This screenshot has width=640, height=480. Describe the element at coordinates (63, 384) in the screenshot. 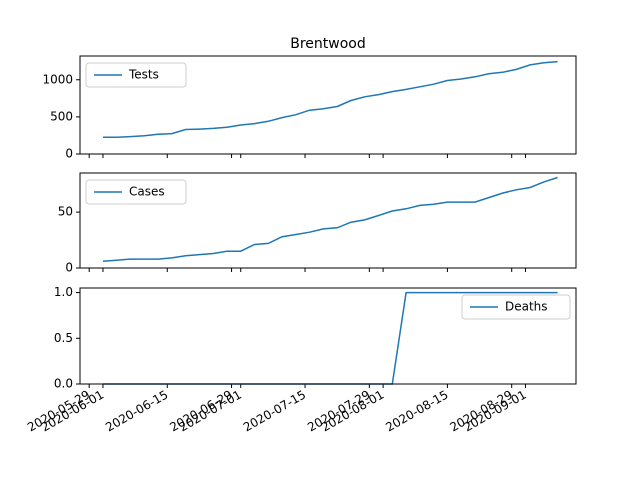

I see `y-tick-label: 0.0` at that location.